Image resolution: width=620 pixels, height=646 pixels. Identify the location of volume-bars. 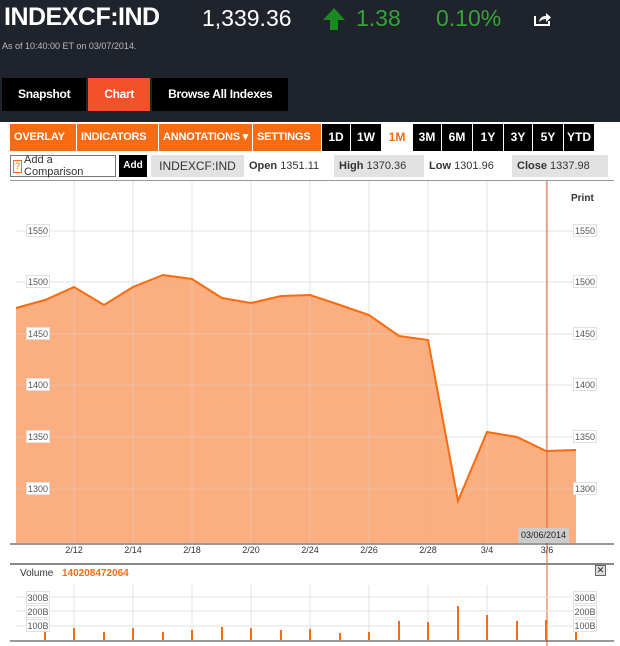
(310, 623).